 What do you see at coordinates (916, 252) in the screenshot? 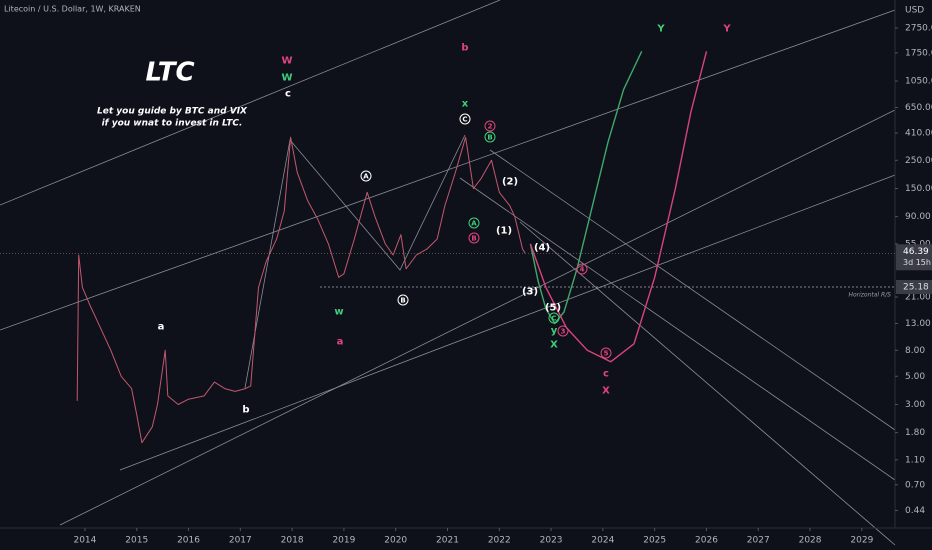
I see `last-price-label: 46.39` at bounding box center [916, 252].